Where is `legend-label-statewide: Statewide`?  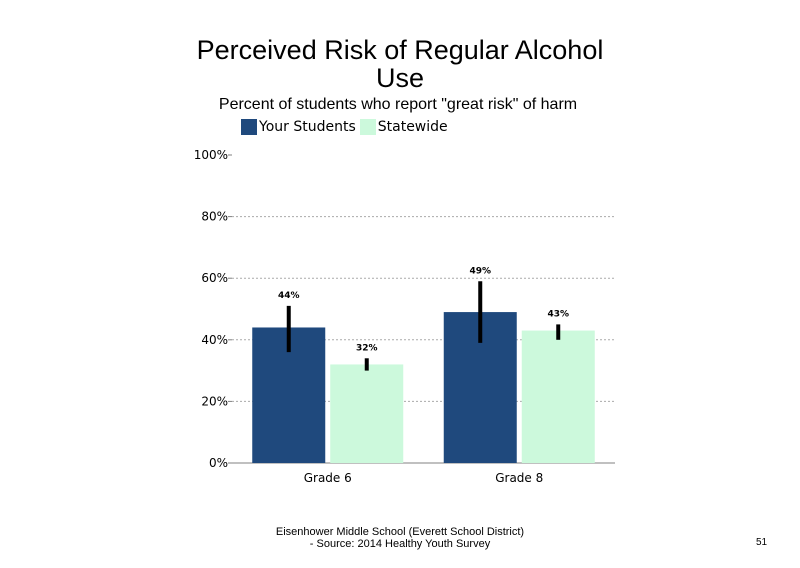 legend-label-statewide: Statewide is located at coordinates (412, 127).